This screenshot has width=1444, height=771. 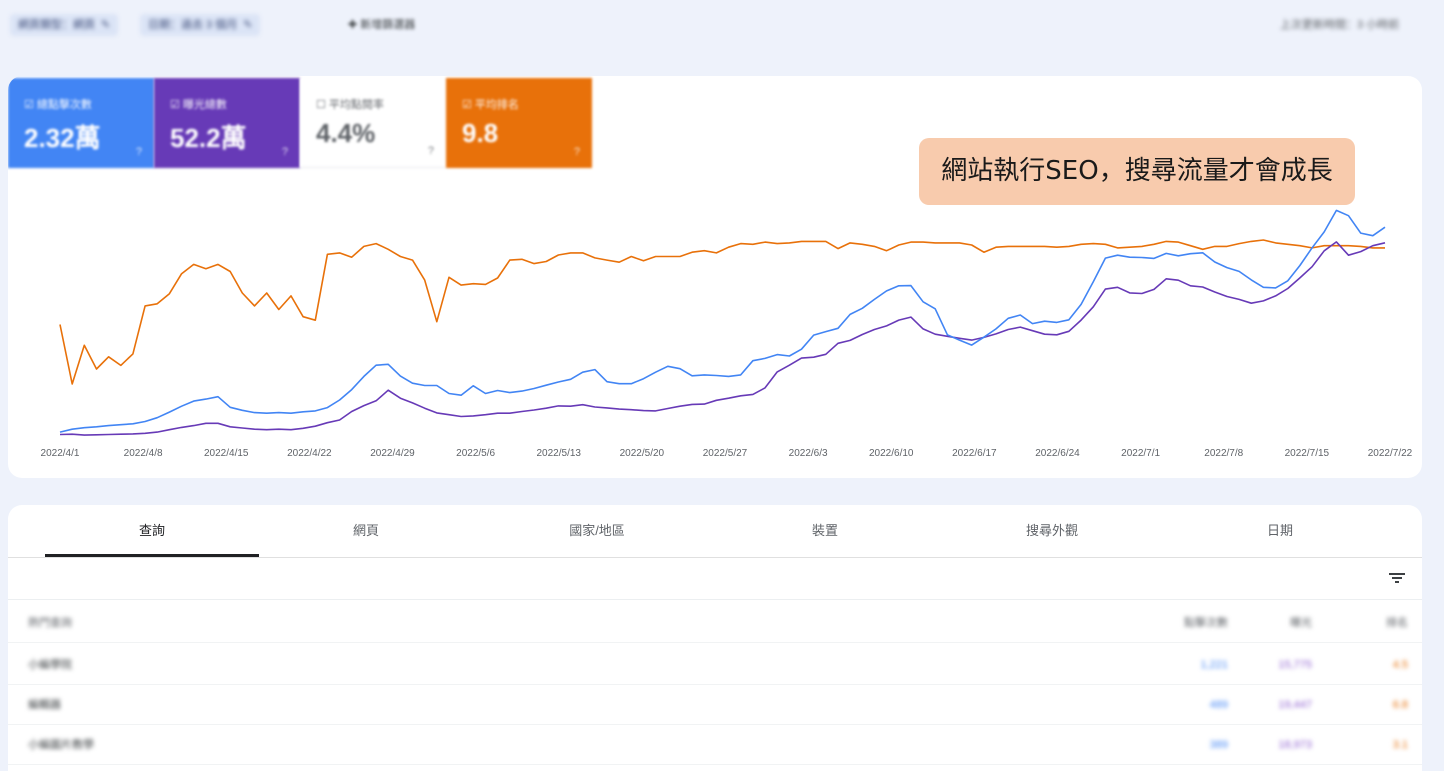 I want to click on clicks-cell: 389, so click(x=1218, y=745).